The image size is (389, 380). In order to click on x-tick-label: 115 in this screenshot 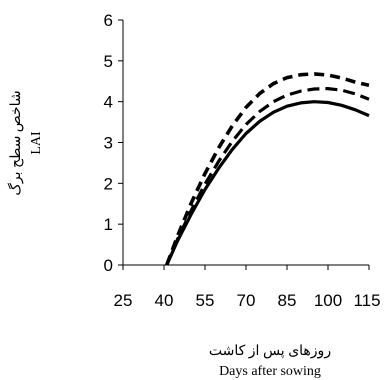, I will do `click(366, 300)`.